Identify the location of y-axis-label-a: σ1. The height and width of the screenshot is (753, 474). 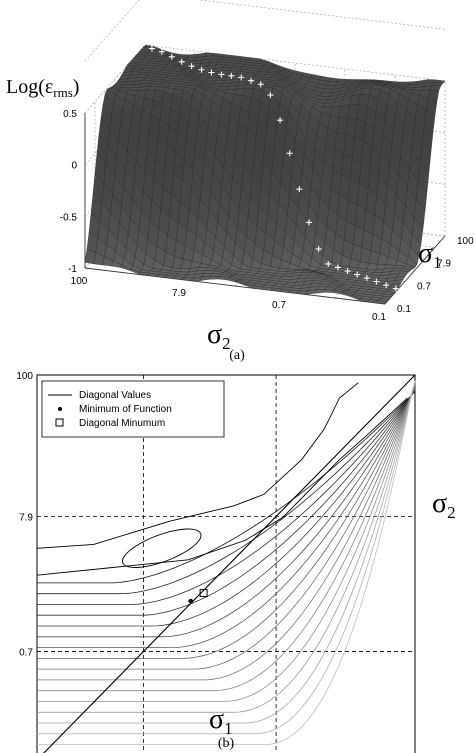
(430, 255).